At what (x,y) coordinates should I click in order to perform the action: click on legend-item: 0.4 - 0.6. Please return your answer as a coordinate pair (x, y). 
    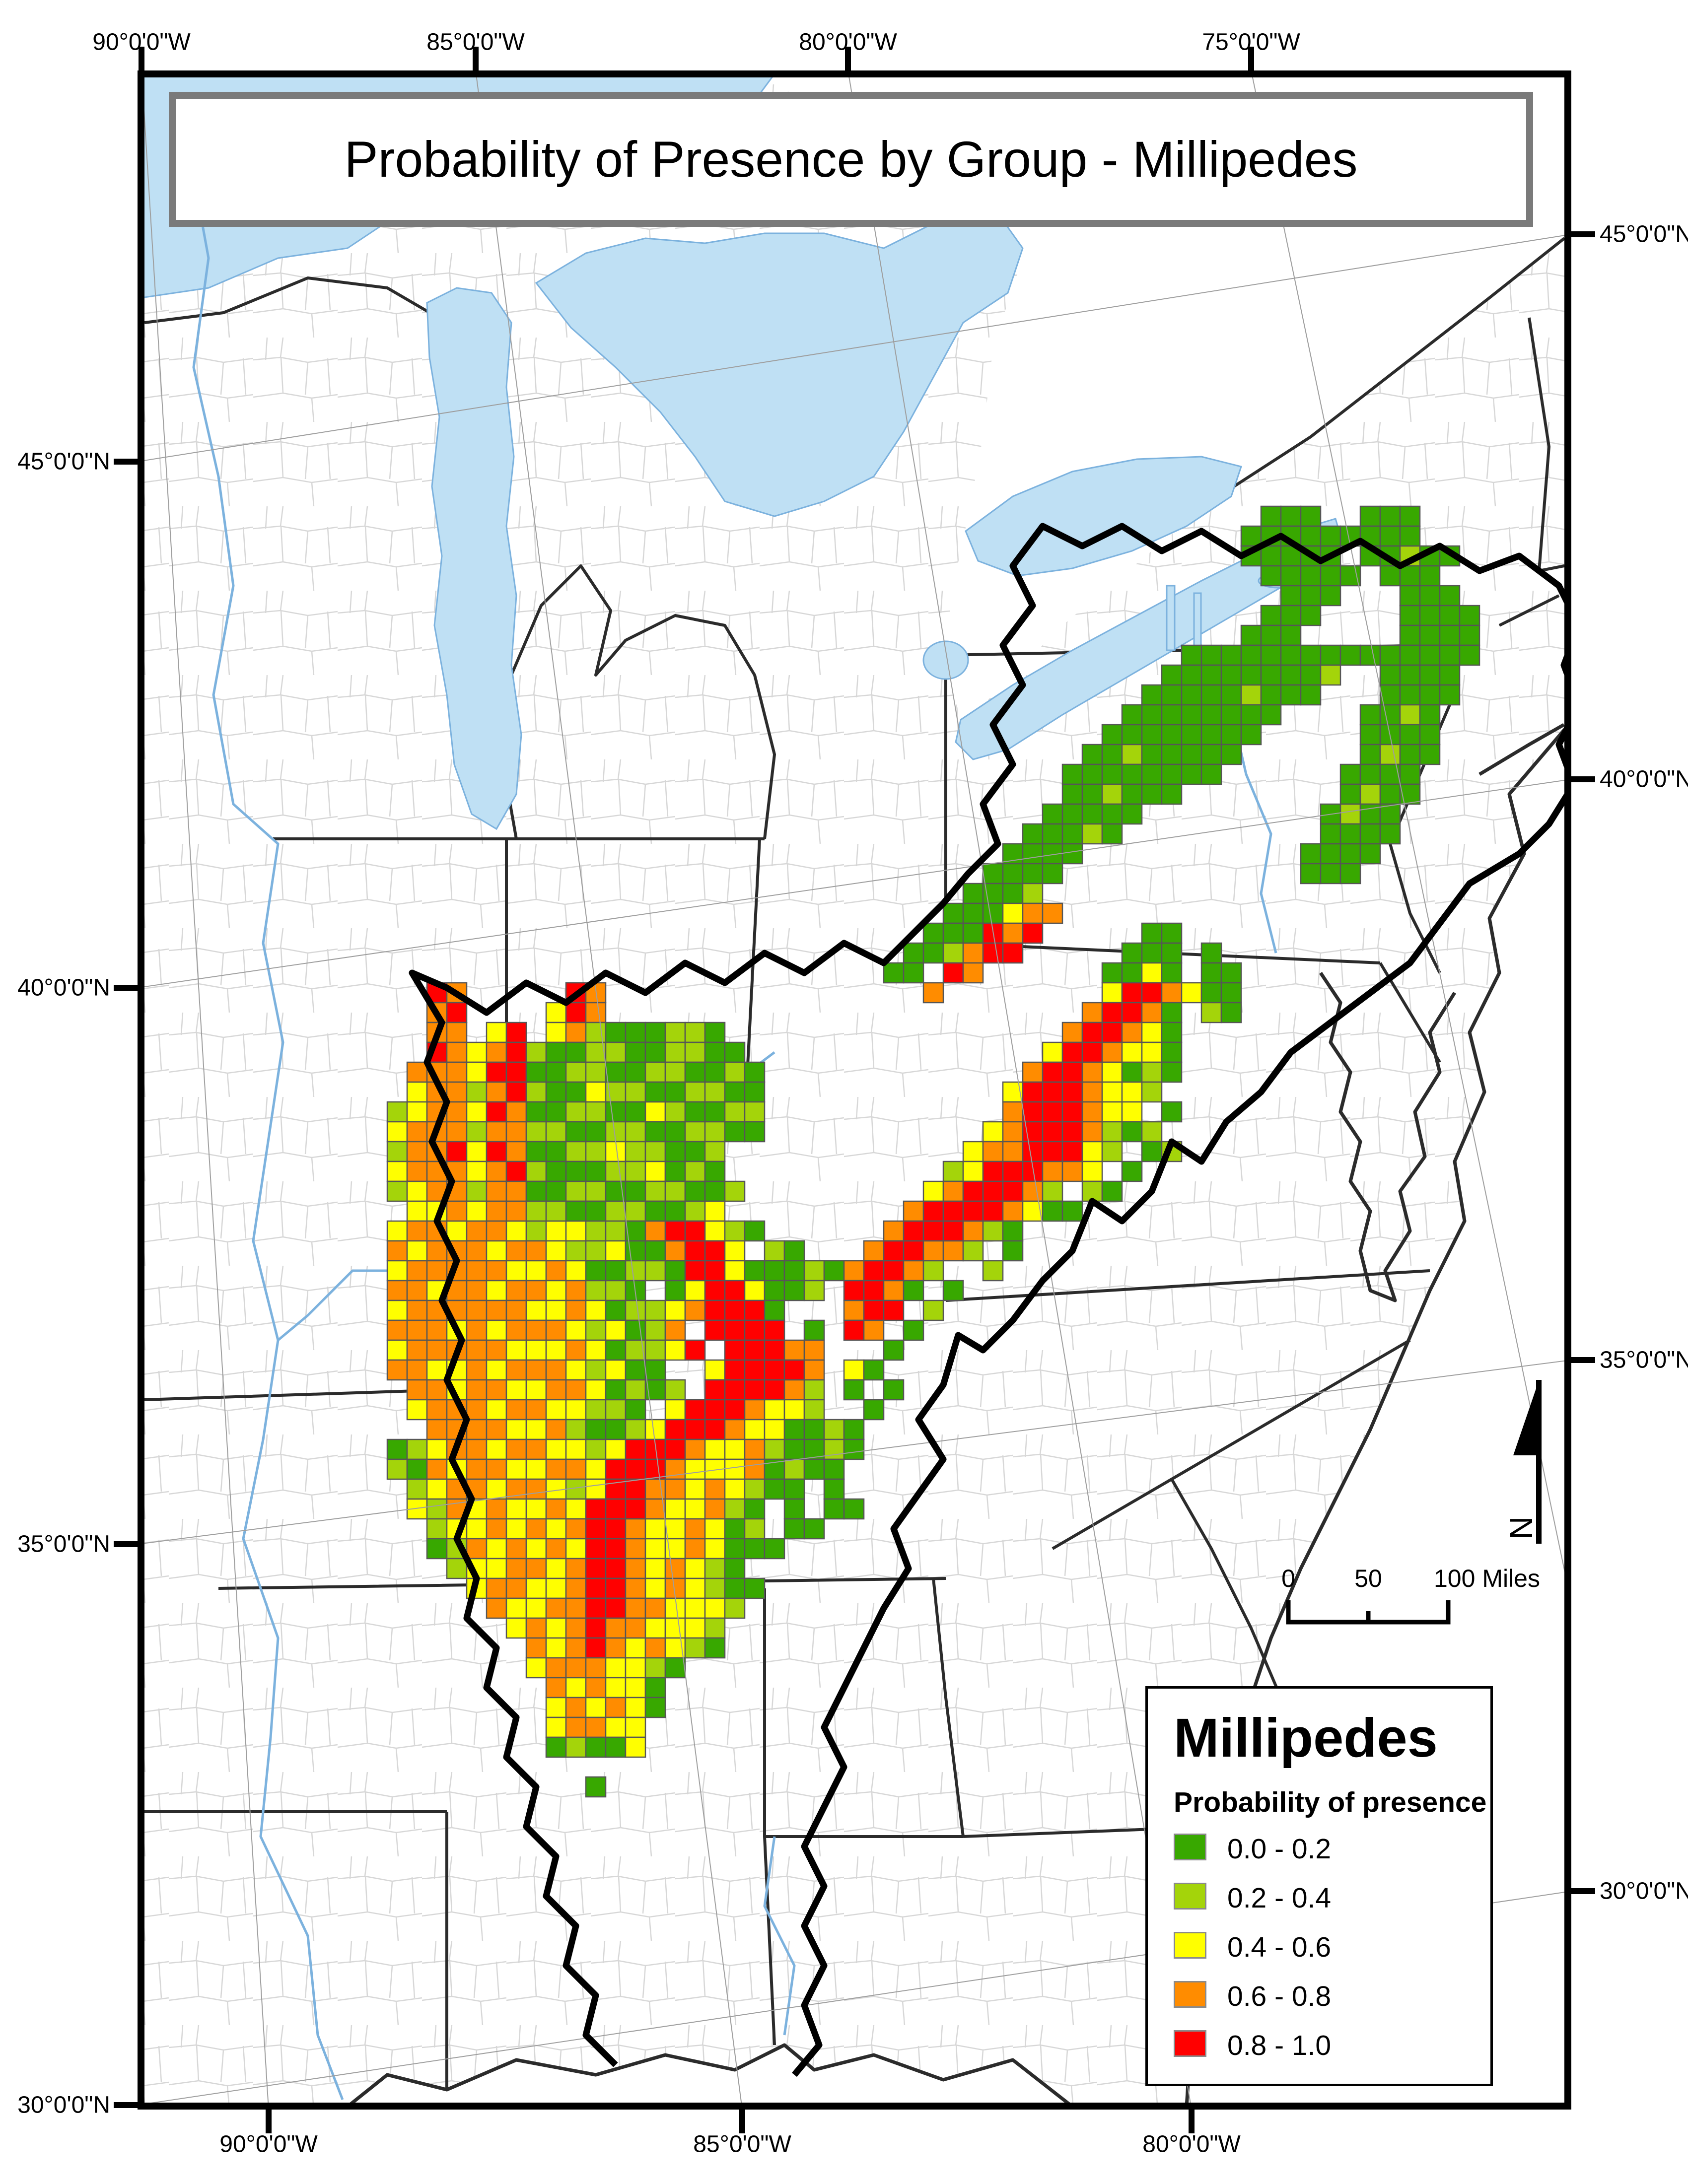
    Looking at the image, I should click on (1323, 1947).